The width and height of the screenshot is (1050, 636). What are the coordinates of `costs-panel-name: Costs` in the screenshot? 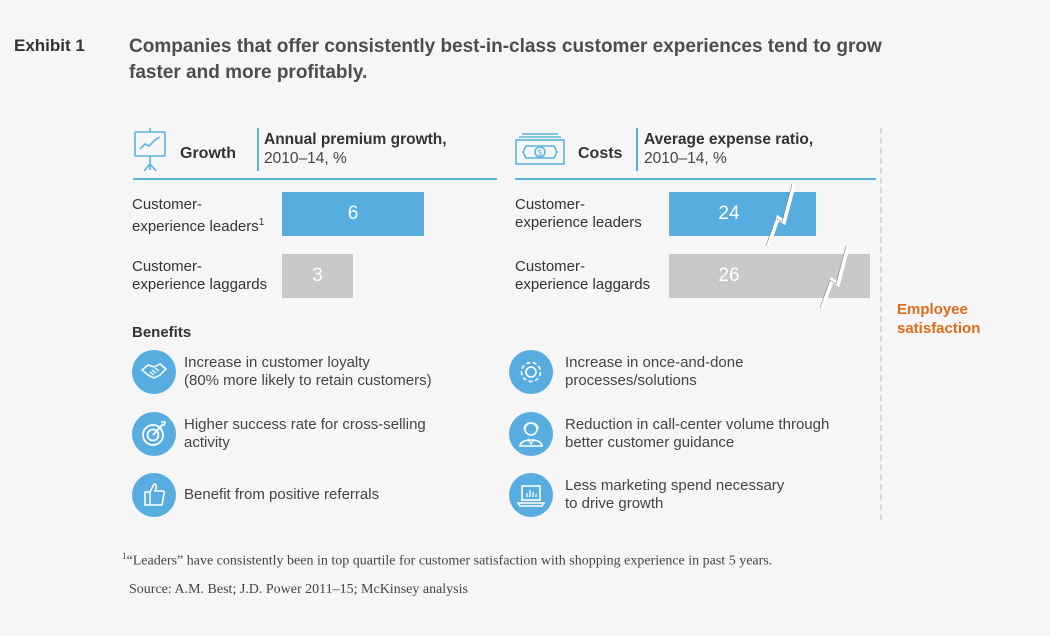 It's located at (600, 153).